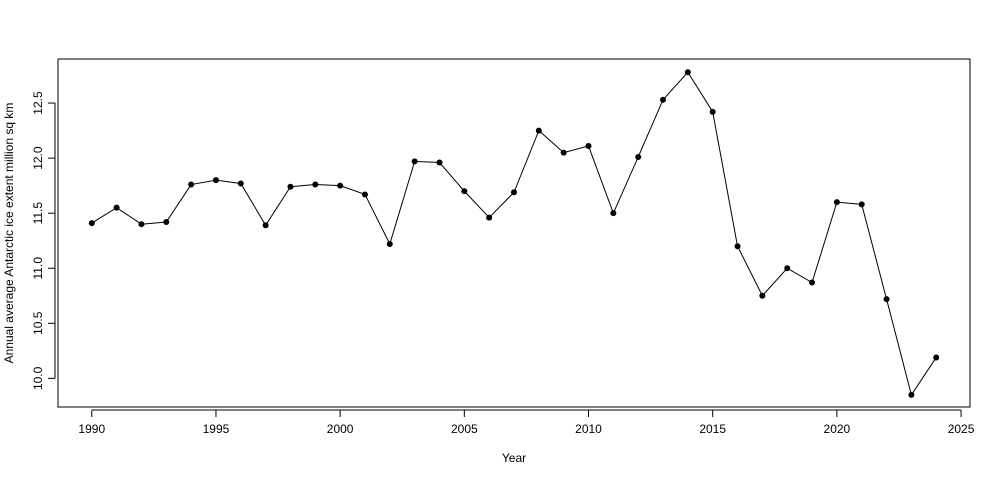 The width and height of the screenshot is (1000, 485). What do you see at coordinates (38, 103) in the screenshot?
I see `y-tick-label: 12.5` at bounding box center [38, 103].